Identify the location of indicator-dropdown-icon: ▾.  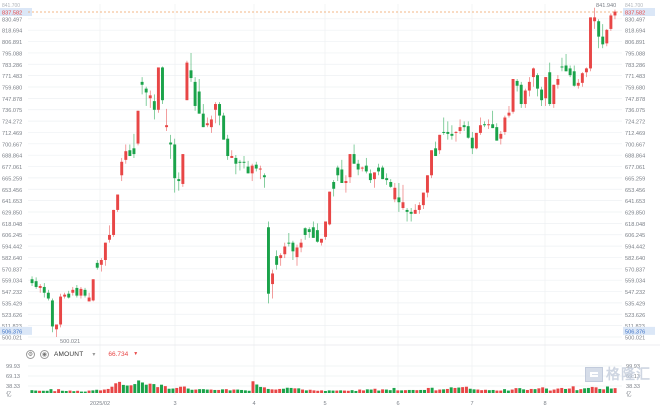
(94, 354).